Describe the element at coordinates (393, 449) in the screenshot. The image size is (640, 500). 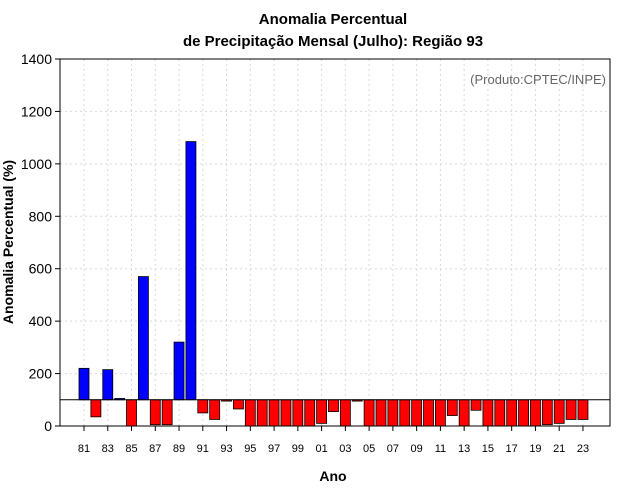
I see `x-tick-label: 07` at that location.